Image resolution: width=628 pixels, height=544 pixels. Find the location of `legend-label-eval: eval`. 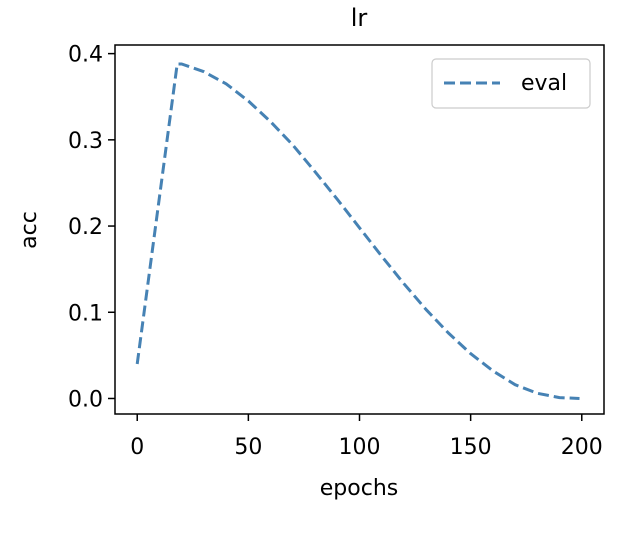

legend-label-eval: eval is located at coordinates (544, 83).